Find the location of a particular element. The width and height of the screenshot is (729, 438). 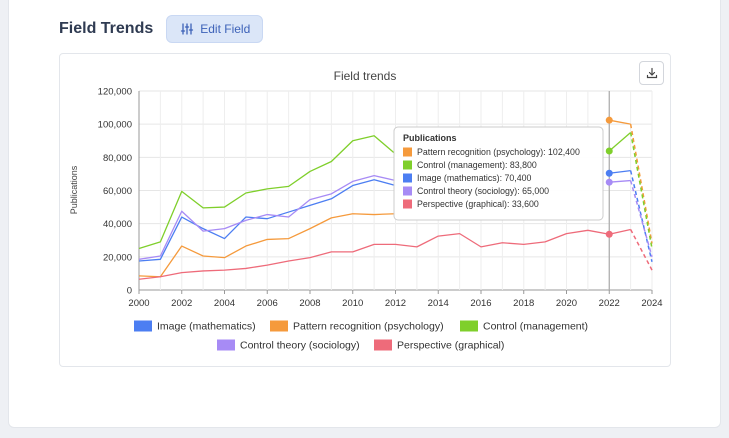

download-button is located at coordinates (651, 73).